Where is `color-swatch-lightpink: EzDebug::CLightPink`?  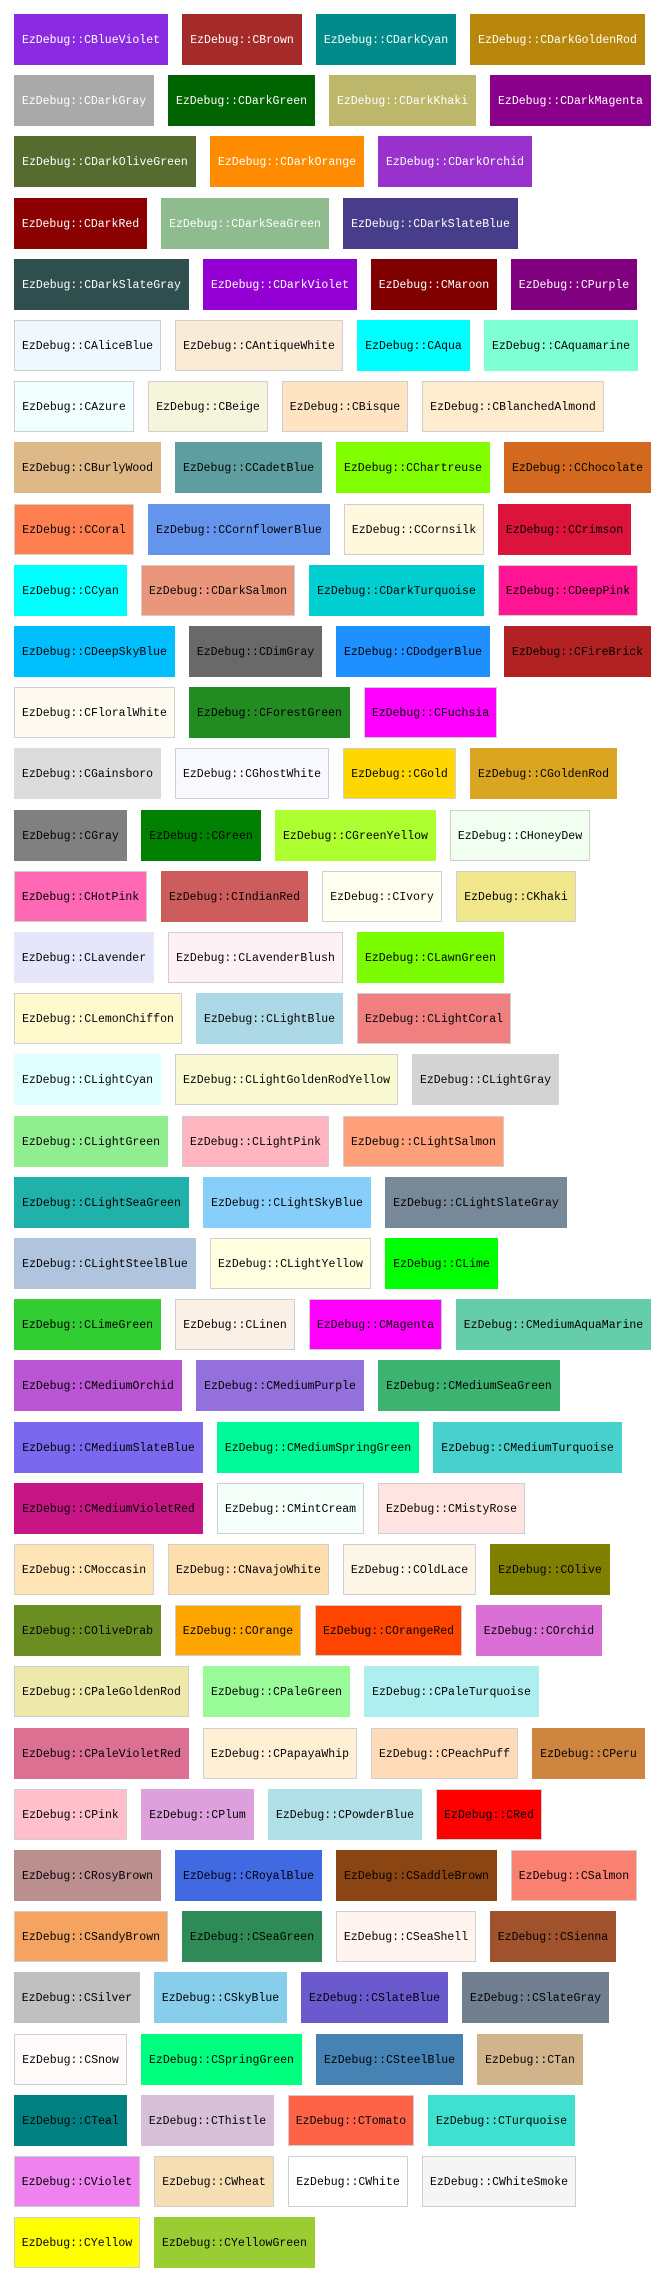 color-swatch-lightpink: EzDebug::CLightPink is located at coordinates (255, 1141).